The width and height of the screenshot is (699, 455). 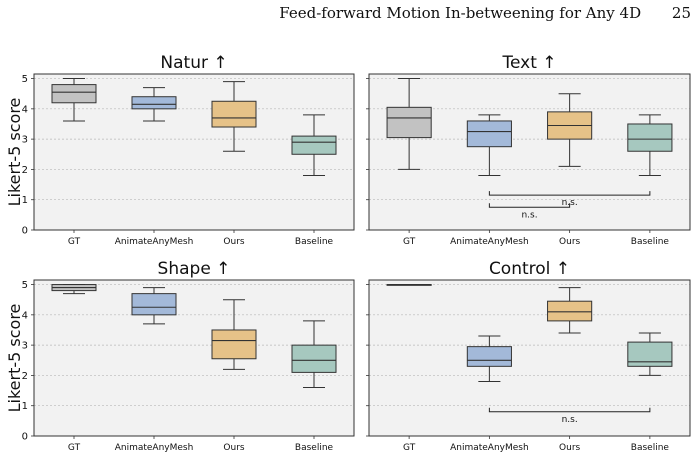 I want to click on panel-title: Text ↑, so click(x=528, y=63).